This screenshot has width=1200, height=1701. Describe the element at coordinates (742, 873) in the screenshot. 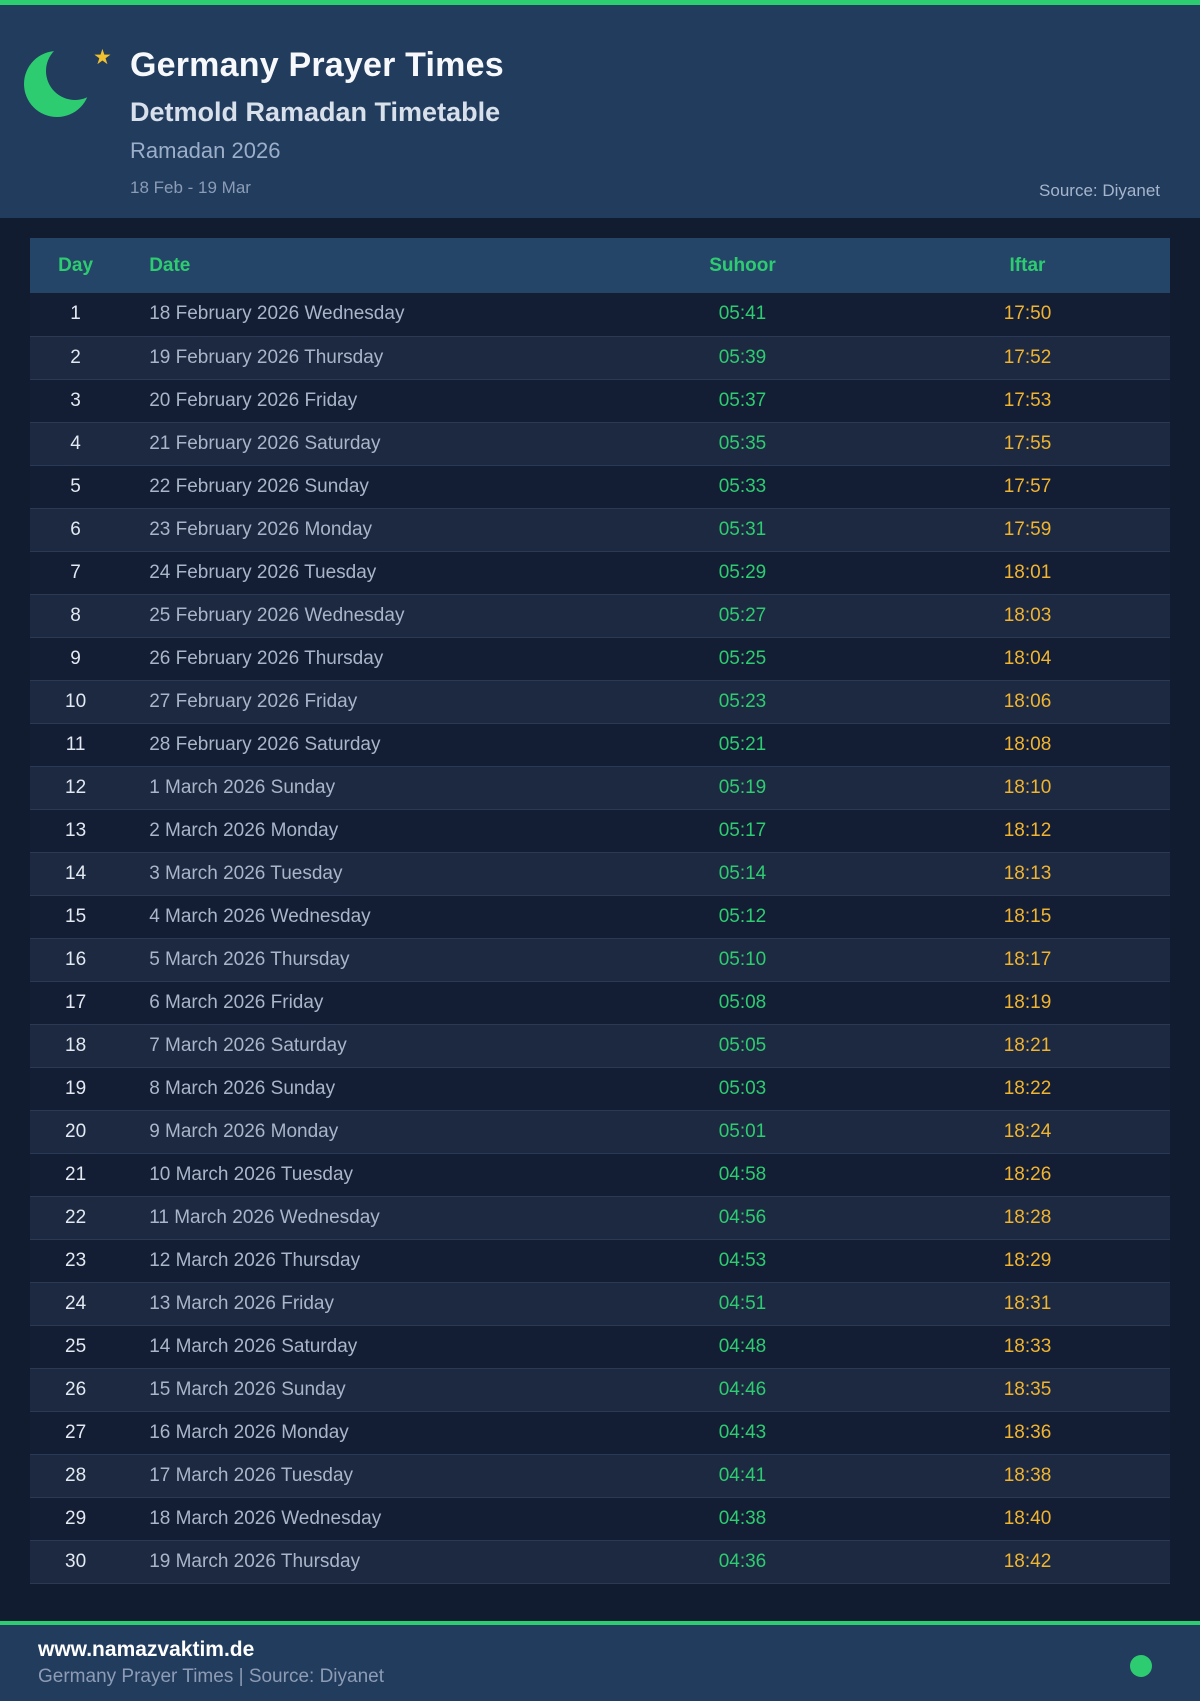

I see `suhoor-cell: 05:14` at that location.